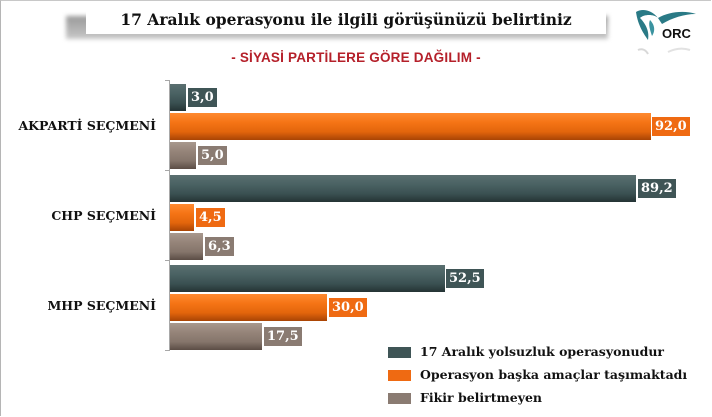  I want to click on value-label: 89,2, so click(657, 188).